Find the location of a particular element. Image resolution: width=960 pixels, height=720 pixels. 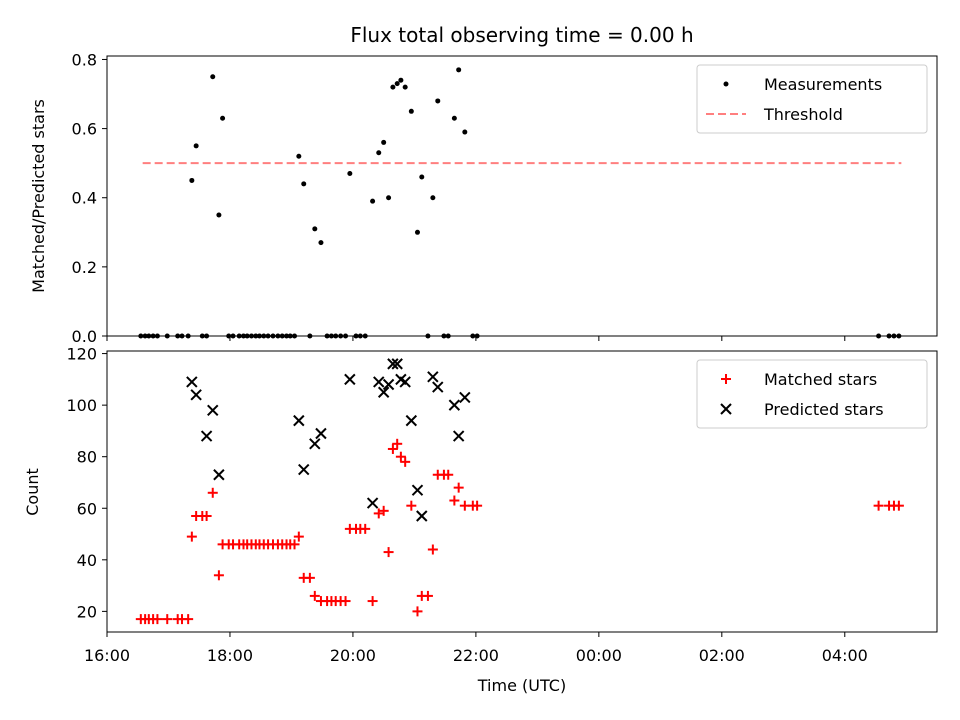

ratio-y-tick-label: 0.6 is located at coordinates (84, 129).